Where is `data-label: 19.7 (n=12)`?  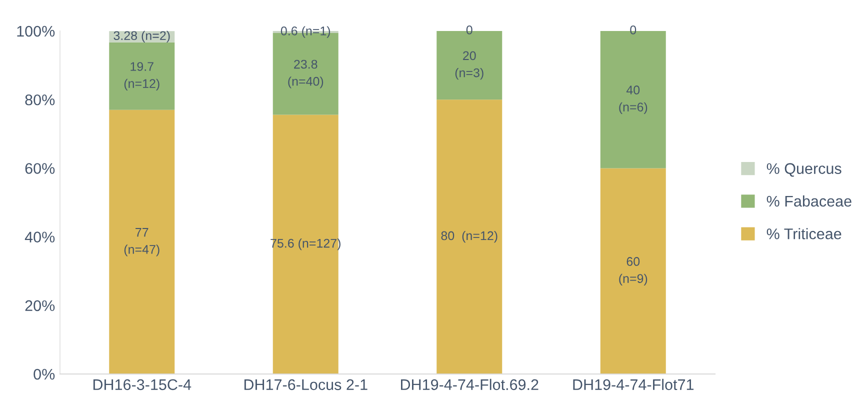 data-label: 19.7 (n=12) is located at coordinates (142, 76).